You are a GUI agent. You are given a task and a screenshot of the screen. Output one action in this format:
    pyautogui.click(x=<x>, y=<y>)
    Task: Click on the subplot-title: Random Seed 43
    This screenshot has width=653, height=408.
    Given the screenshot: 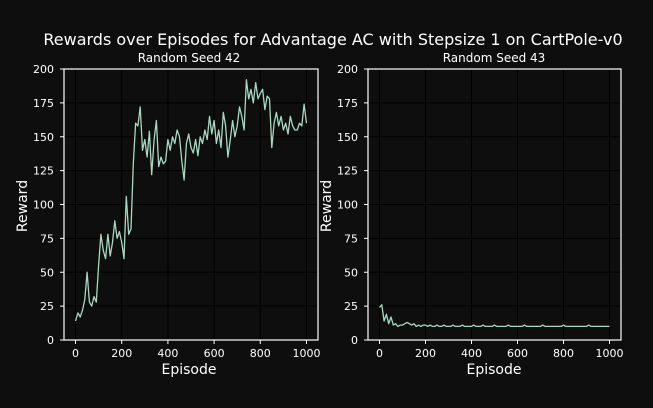 What is the action you would take?
    pyautogui.click(x=494, y=58)
    